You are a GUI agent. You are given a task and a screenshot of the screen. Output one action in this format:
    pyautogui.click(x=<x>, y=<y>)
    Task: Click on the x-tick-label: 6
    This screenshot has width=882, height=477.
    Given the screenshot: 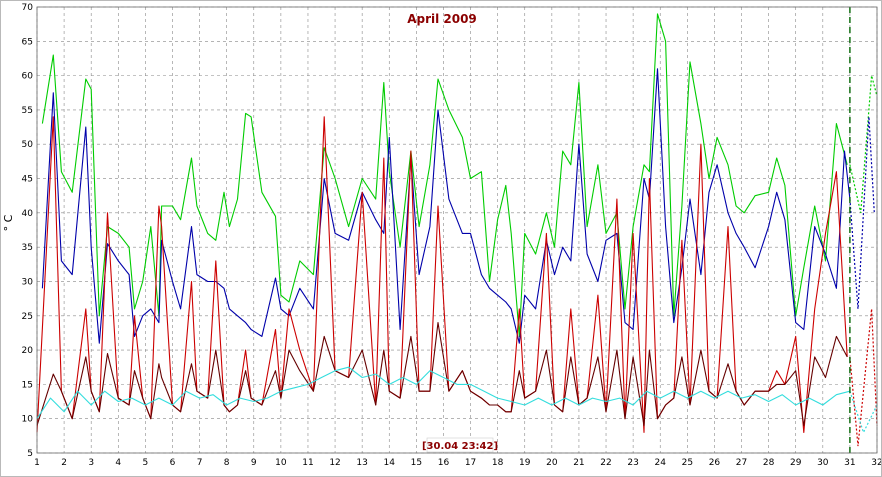 What is the action you would take?
    pyautogui.click(x=173, y=463)
    